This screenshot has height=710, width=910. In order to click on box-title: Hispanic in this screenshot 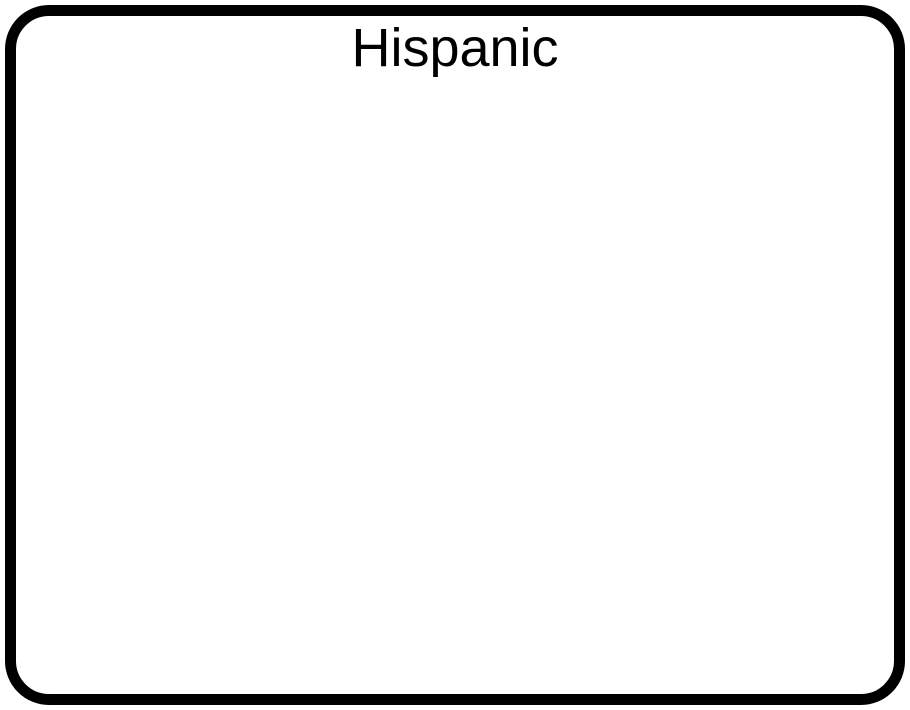, I will do `click(455, 48)`.